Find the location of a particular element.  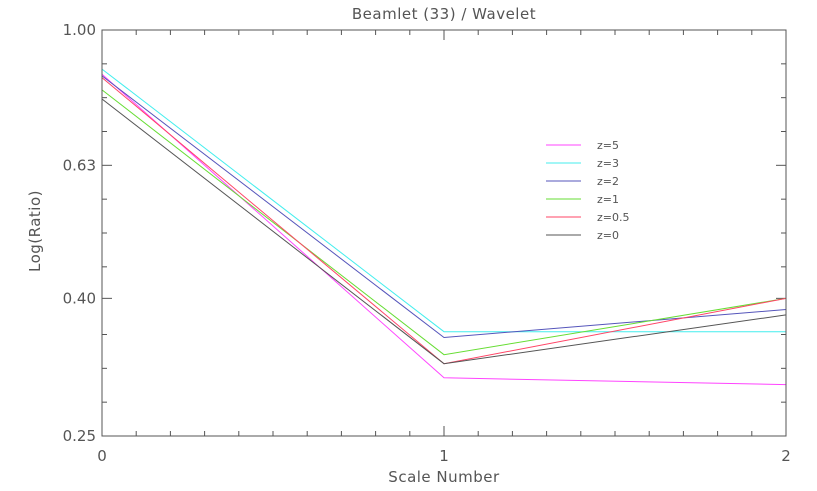

legend-label: z=0 is located at coordinates (608, 235).